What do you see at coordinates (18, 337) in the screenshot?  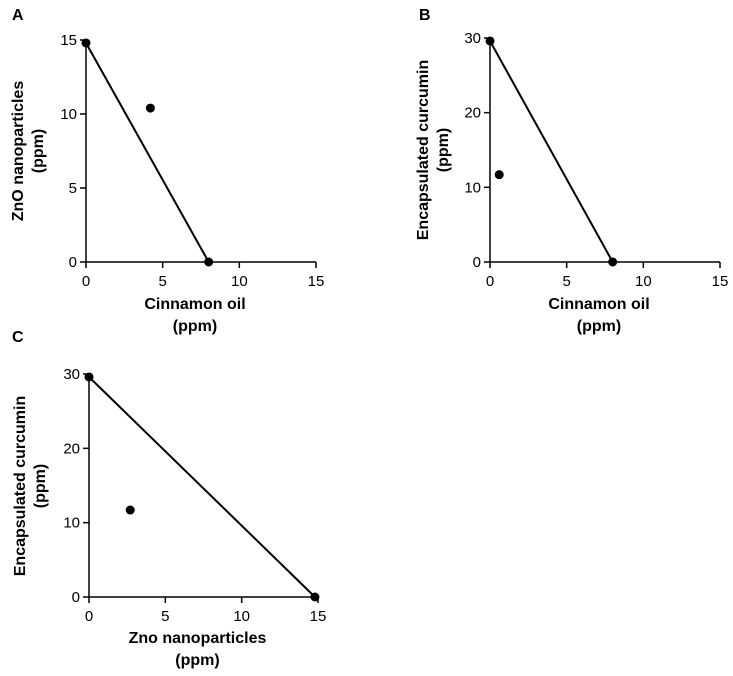 I see `panel-letter: C` at bounding box center [18, 337].